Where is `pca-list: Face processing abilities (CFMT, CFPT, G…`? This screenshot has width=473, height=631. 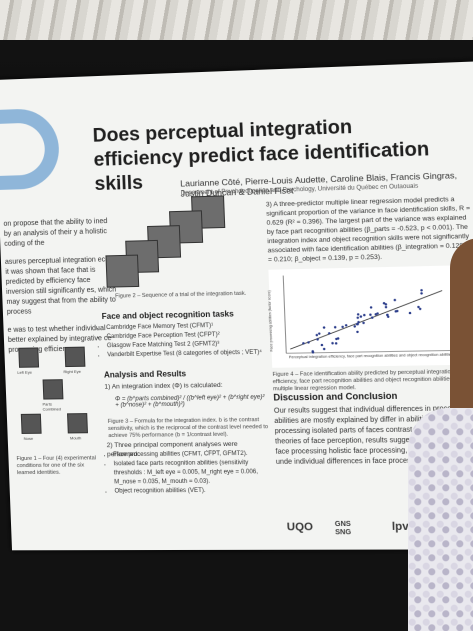 pca-list: Face processing abilities (CFMT, CFPT, G… is located at coordinates (191, 473).